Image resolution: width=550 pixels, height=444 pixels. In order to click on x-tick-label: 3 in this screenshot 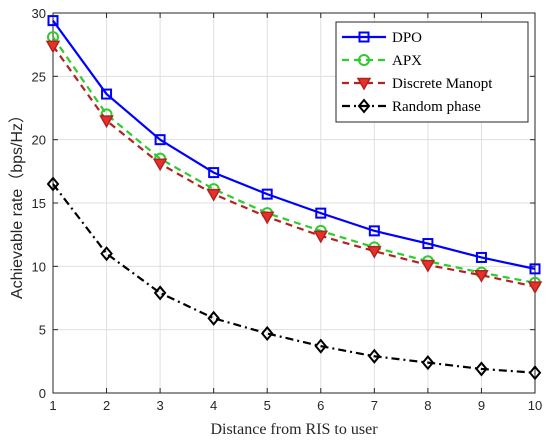, I will do `click(159, 405)`.